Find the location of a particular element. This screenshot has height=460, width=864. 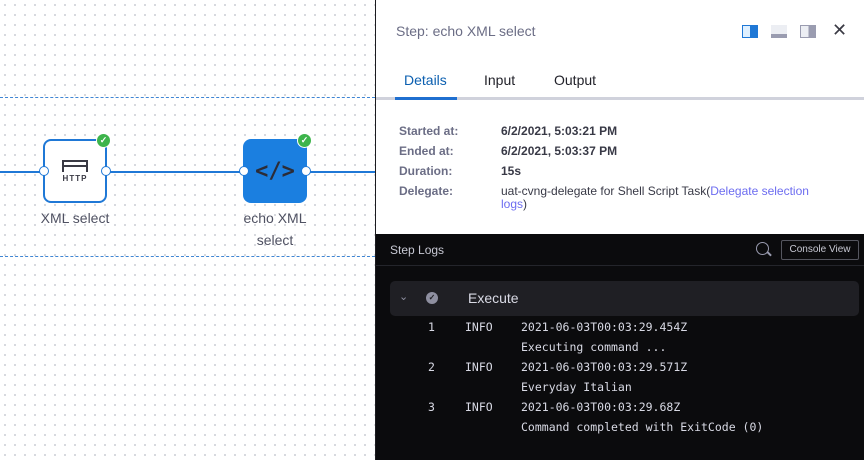

node-label: XML select is located at coordinates (75, 218).